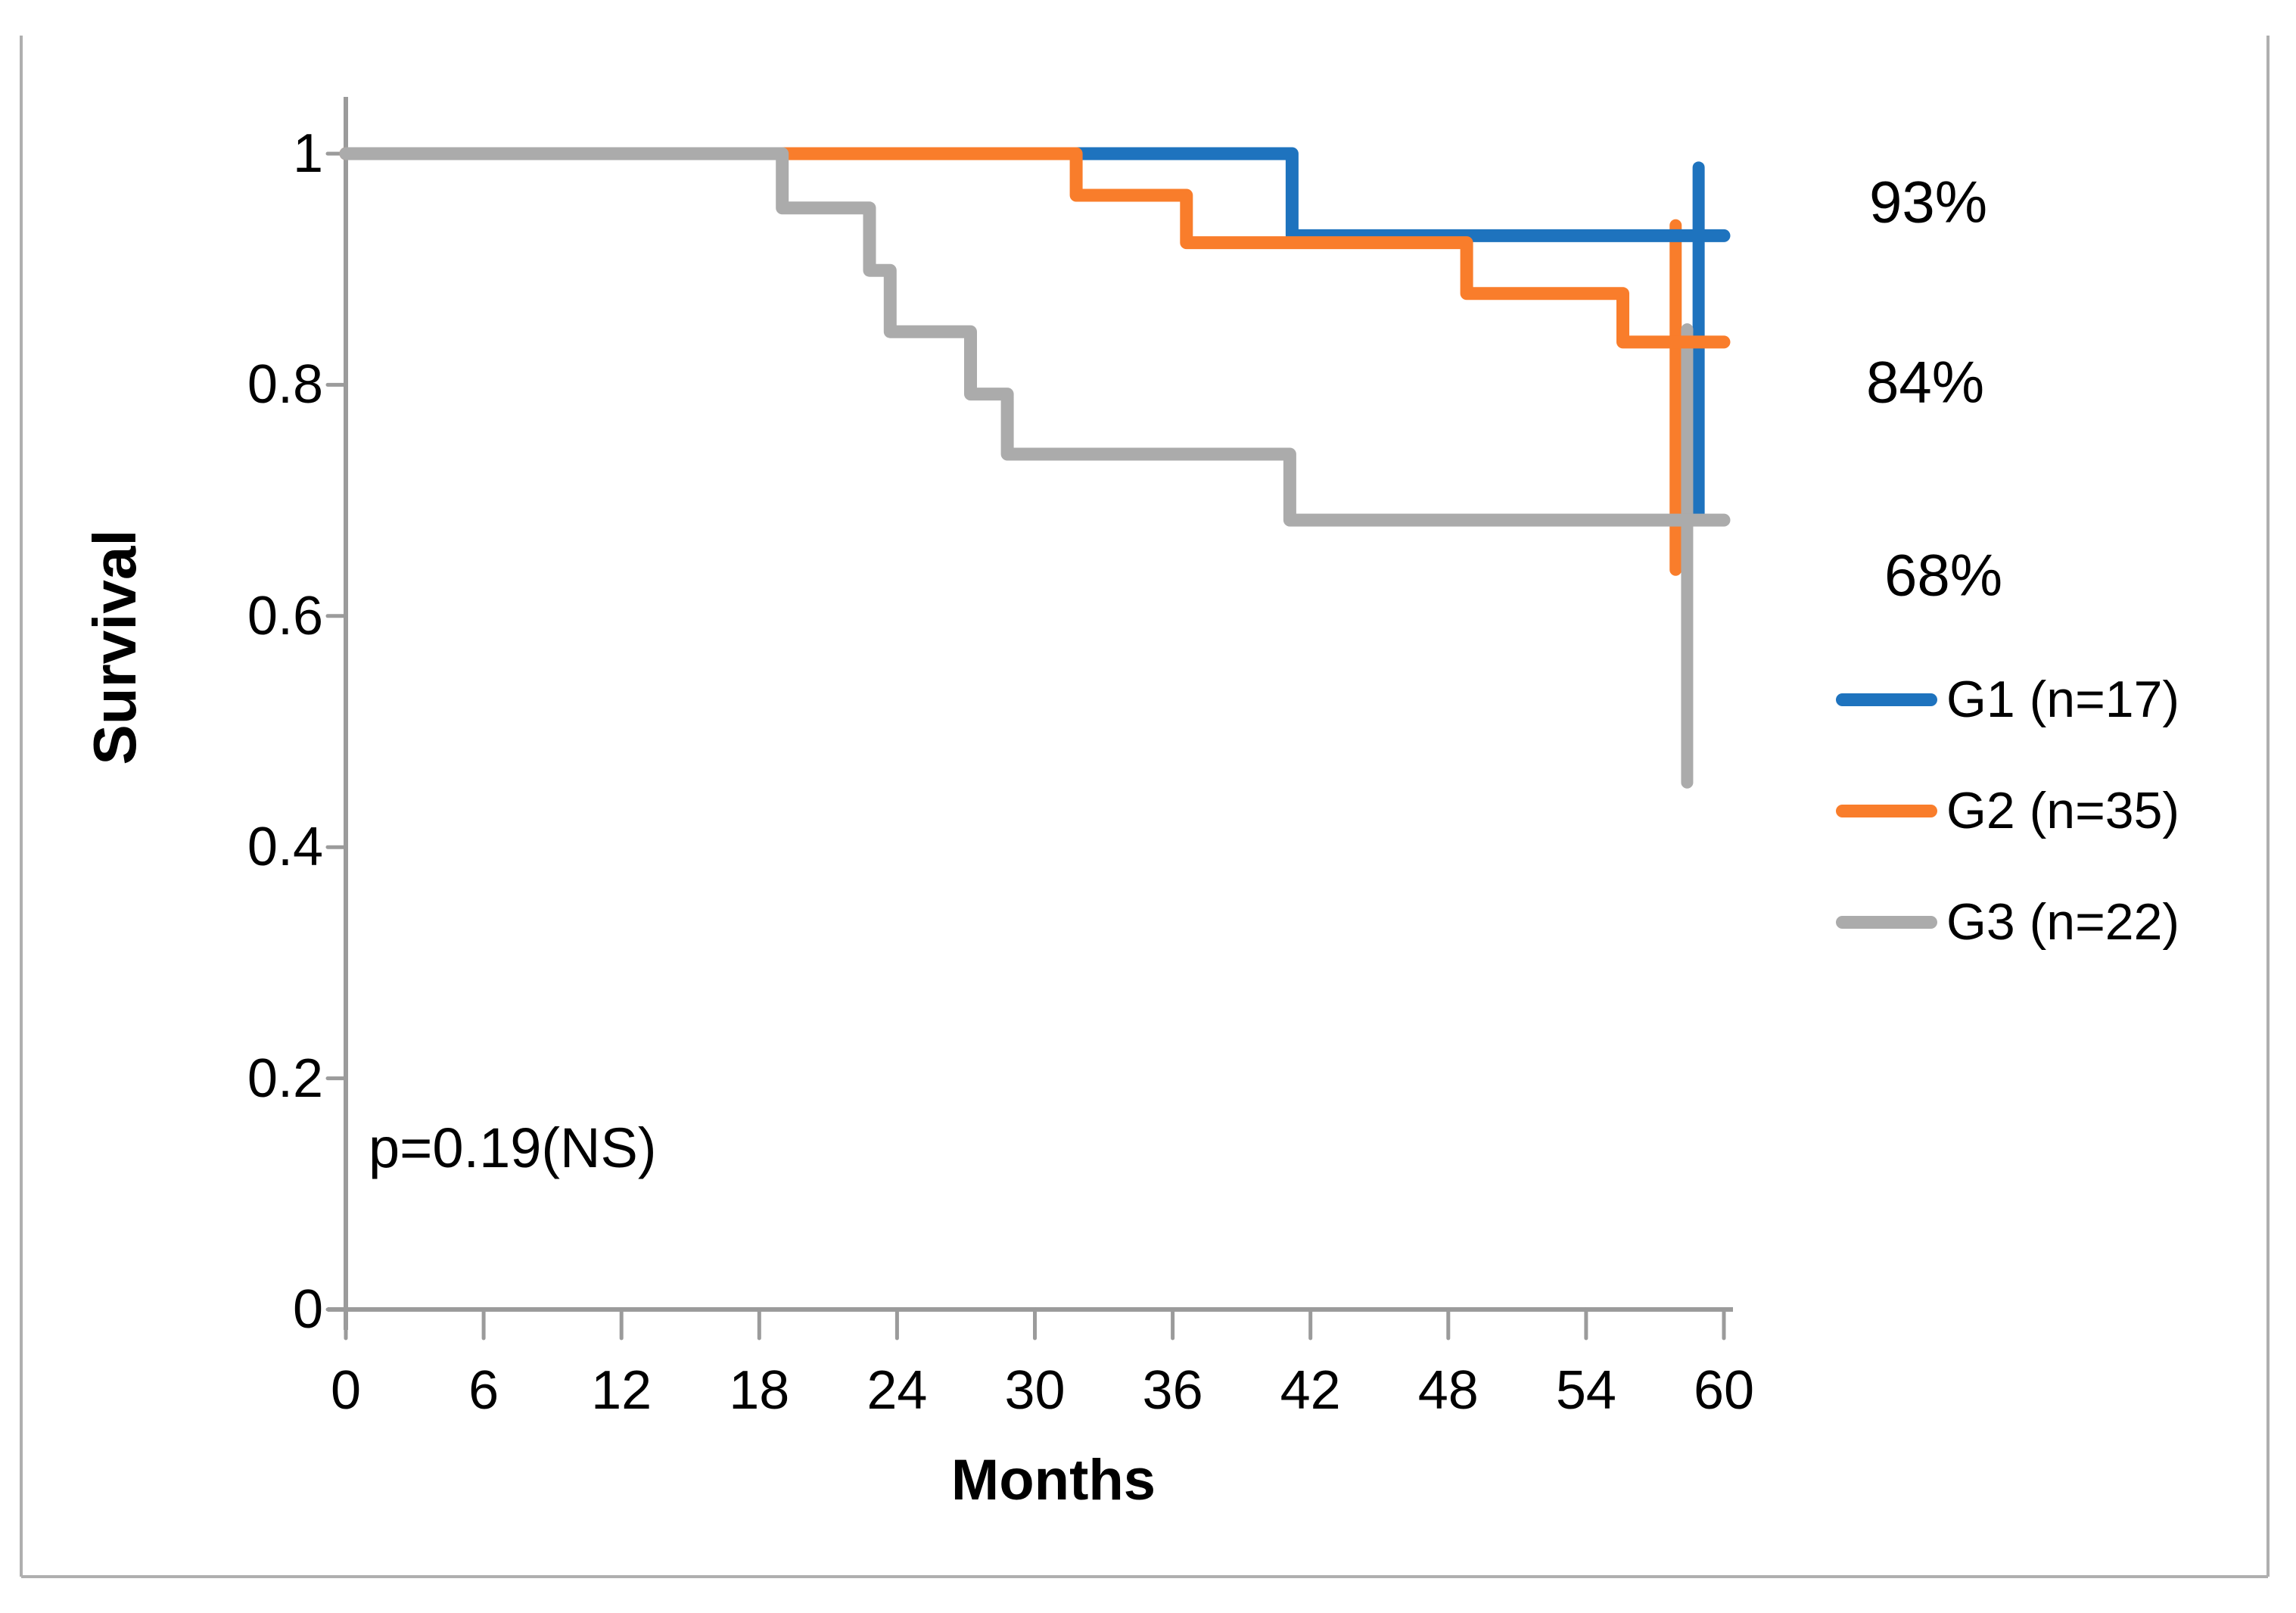  Describe the element at coordinates (1886, 922) in the screenshot. I see `legend-swatch-g3` at that location.